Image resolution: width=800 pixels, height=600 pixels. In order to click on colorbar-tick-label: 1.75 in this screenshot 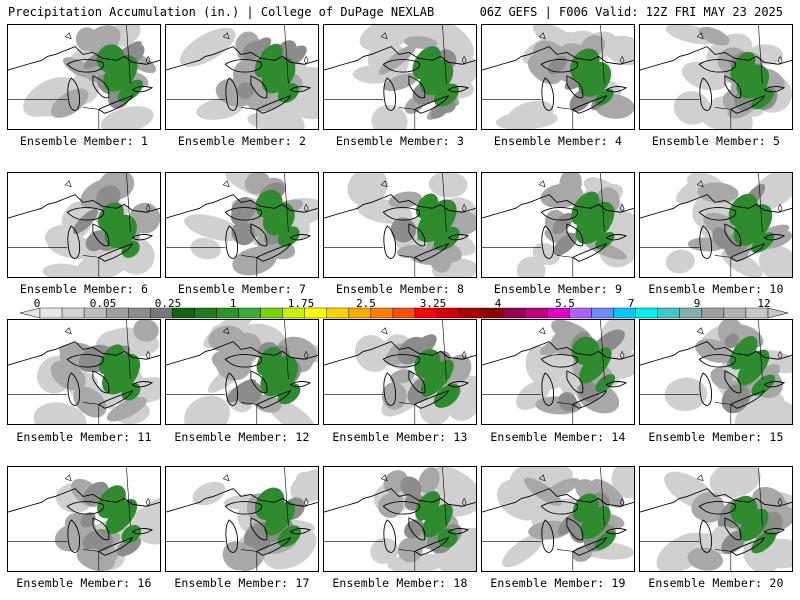, I will do `click(301, 303)`.